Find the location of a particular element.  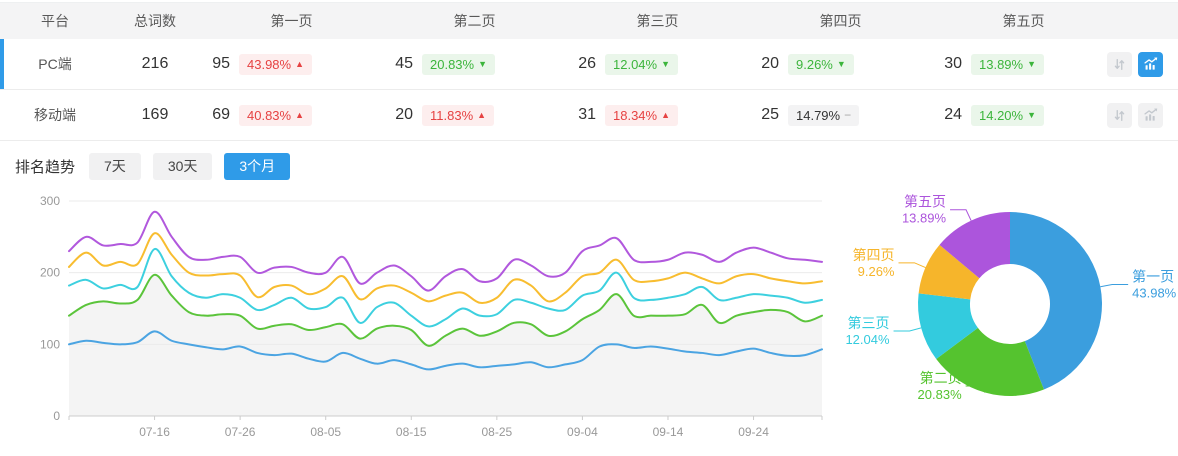

trend-toolbar: 排名趋势 7天 30天 3个月 is located at coordinates (596, 166).